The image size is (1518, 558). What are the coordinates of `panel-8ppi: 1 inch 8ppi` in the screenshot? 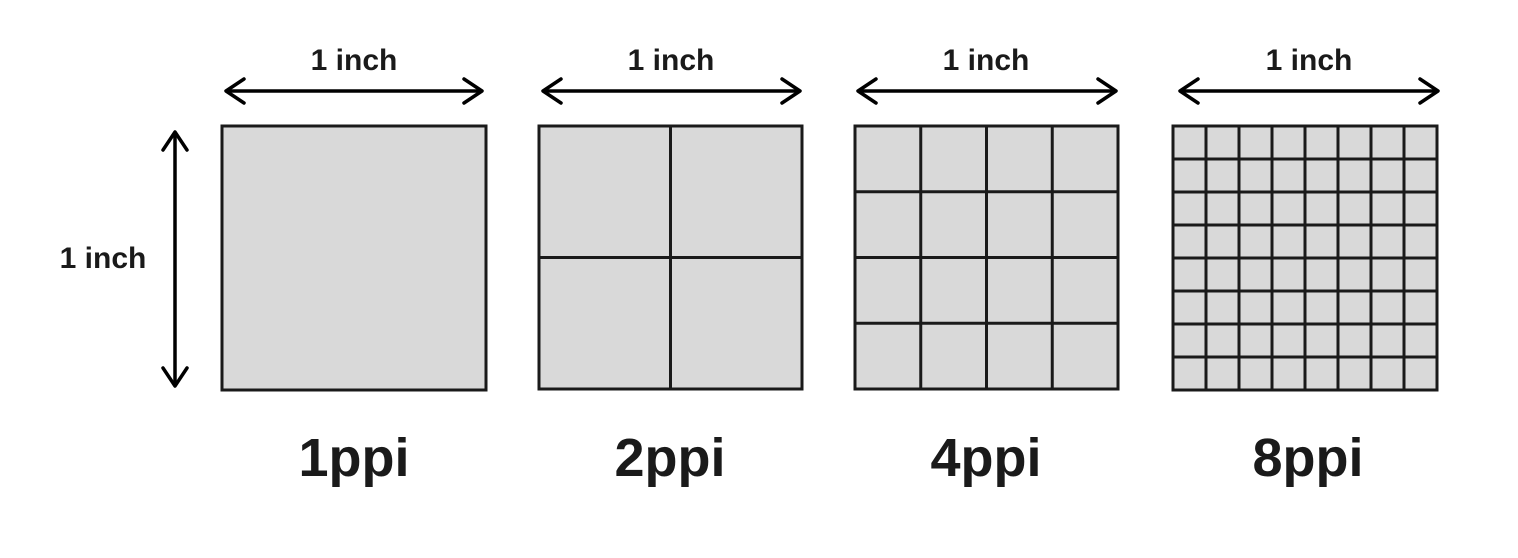 It's located at (1305, 266).